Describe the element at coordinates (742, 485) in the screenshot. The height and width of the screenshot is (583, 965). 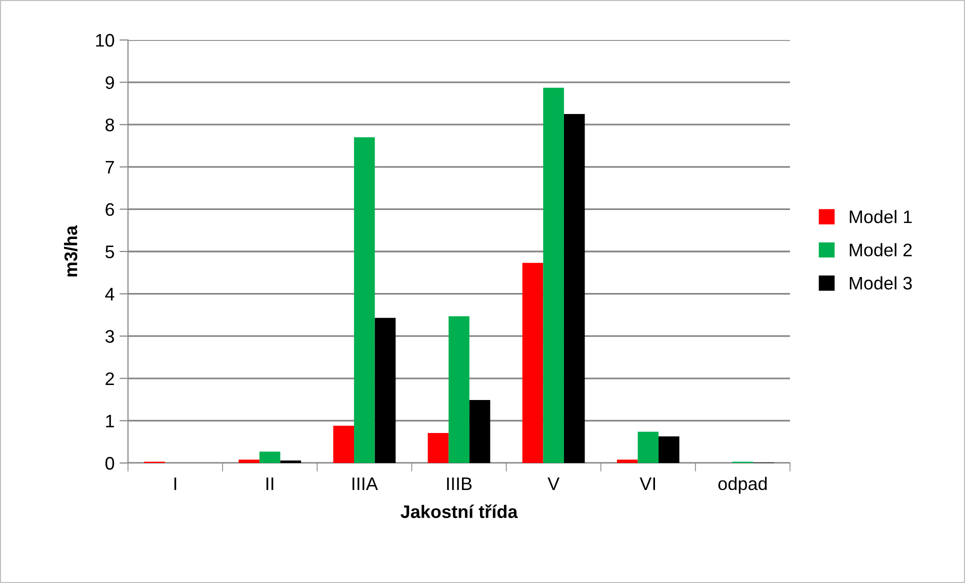
I see `x-tick-label: odpad` at that location.